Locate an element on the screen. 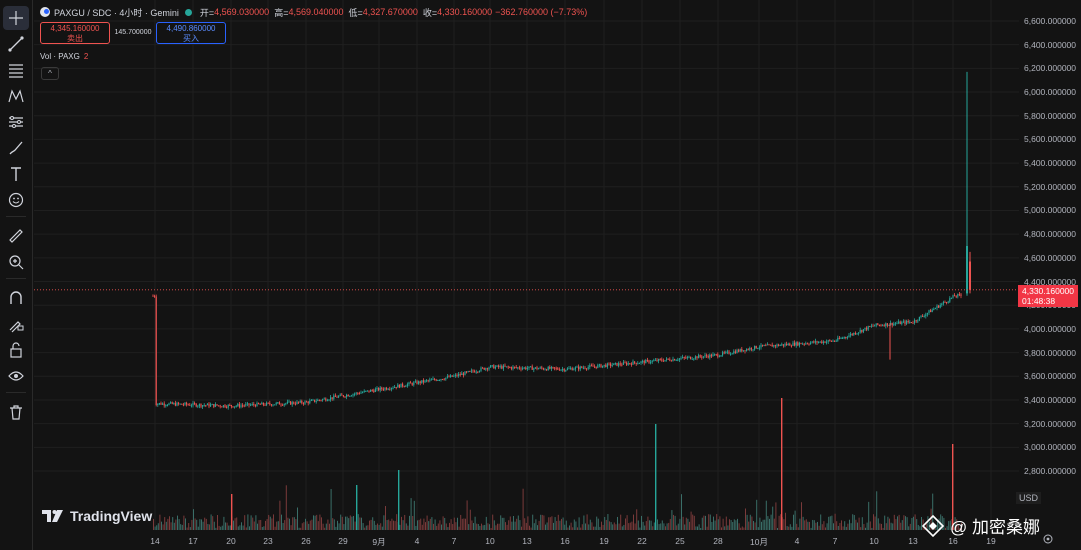  collapse-legend-button: ^ is located at coordinates (50, 73).